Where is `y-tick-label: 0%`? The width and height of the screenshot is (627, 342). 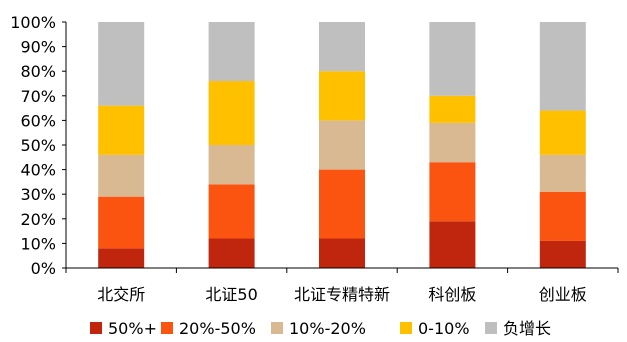
y-tick-label: 0% is located at coordinates (43, 268).